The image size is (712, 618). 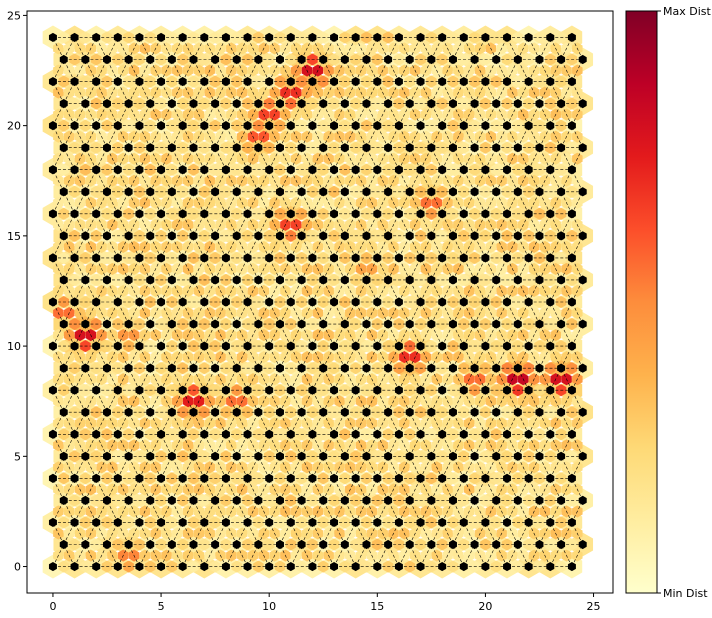 What do you see at coordinates (52, 606) in the screenshot?
I see `x-tick-label: 0` at bounding box center [52, 606].